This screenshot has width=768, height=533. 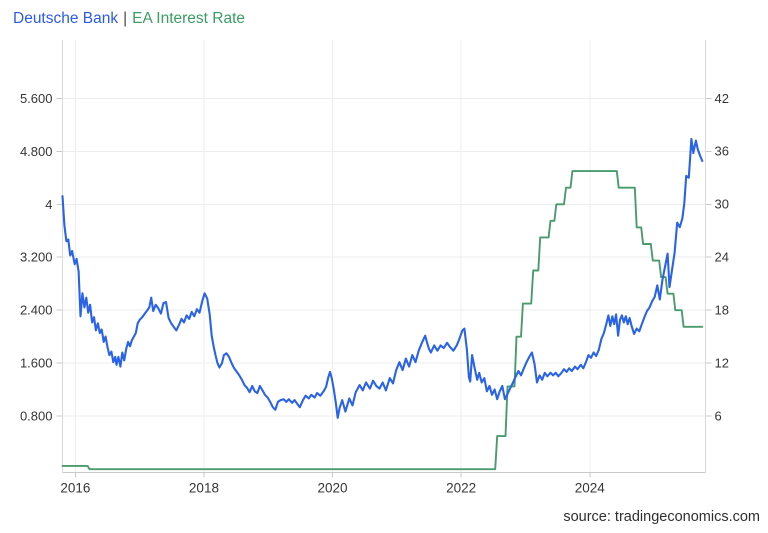 I want to click on right-axis-label: 24, so click(x=722, y=257).